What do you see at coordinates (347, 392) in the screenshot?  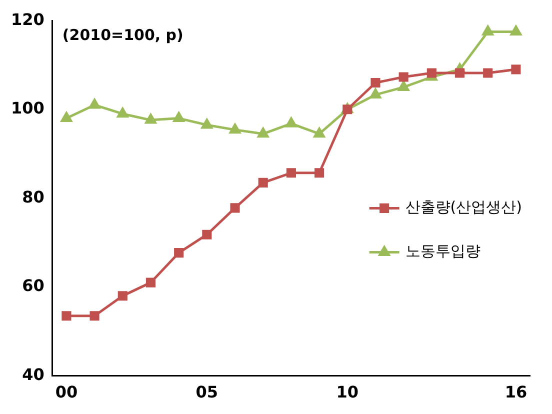 I see `x-tick-label: 10` at bounding box center [347, 392].